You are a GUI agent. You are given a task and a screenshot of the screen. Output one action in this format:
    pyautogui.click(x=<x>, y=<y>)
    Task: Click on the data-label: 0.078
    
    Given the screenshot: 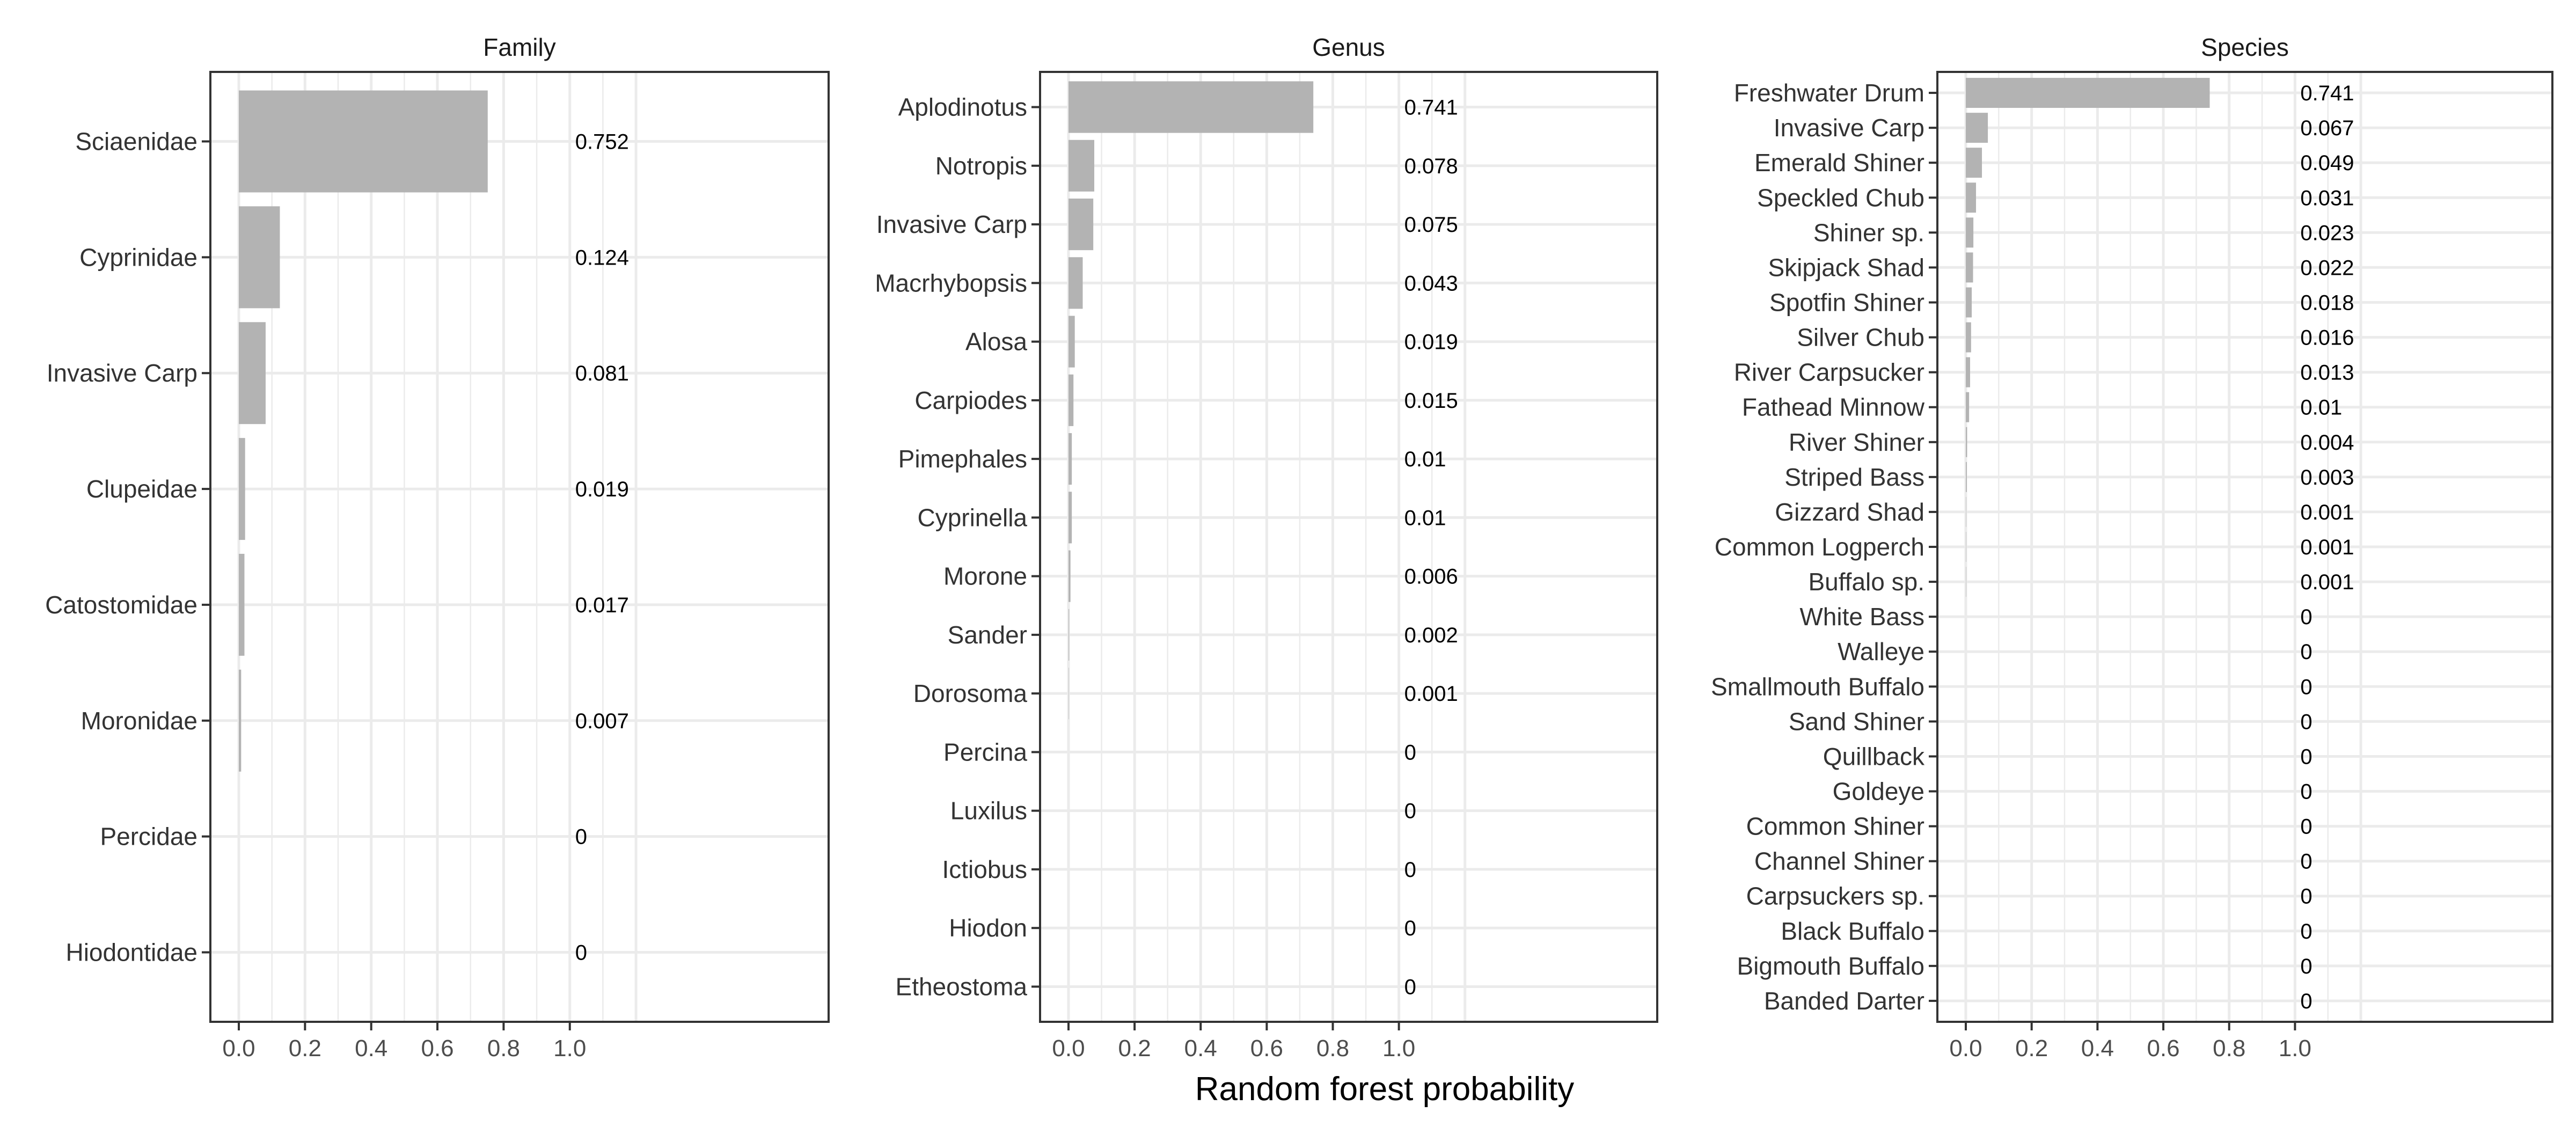 What is the action you would take?
    pyautogui.click(x=1431, y=166)
    